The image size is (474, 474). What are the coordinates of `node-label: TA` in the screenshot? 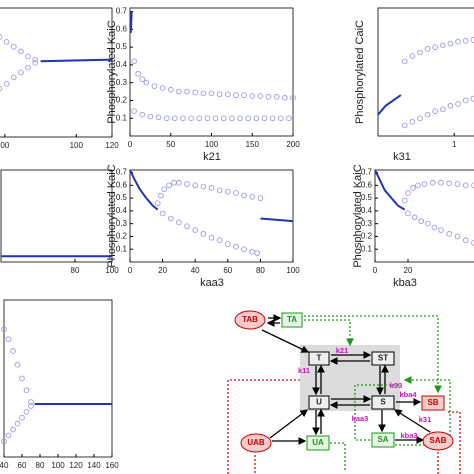 It's located at (292, 319).